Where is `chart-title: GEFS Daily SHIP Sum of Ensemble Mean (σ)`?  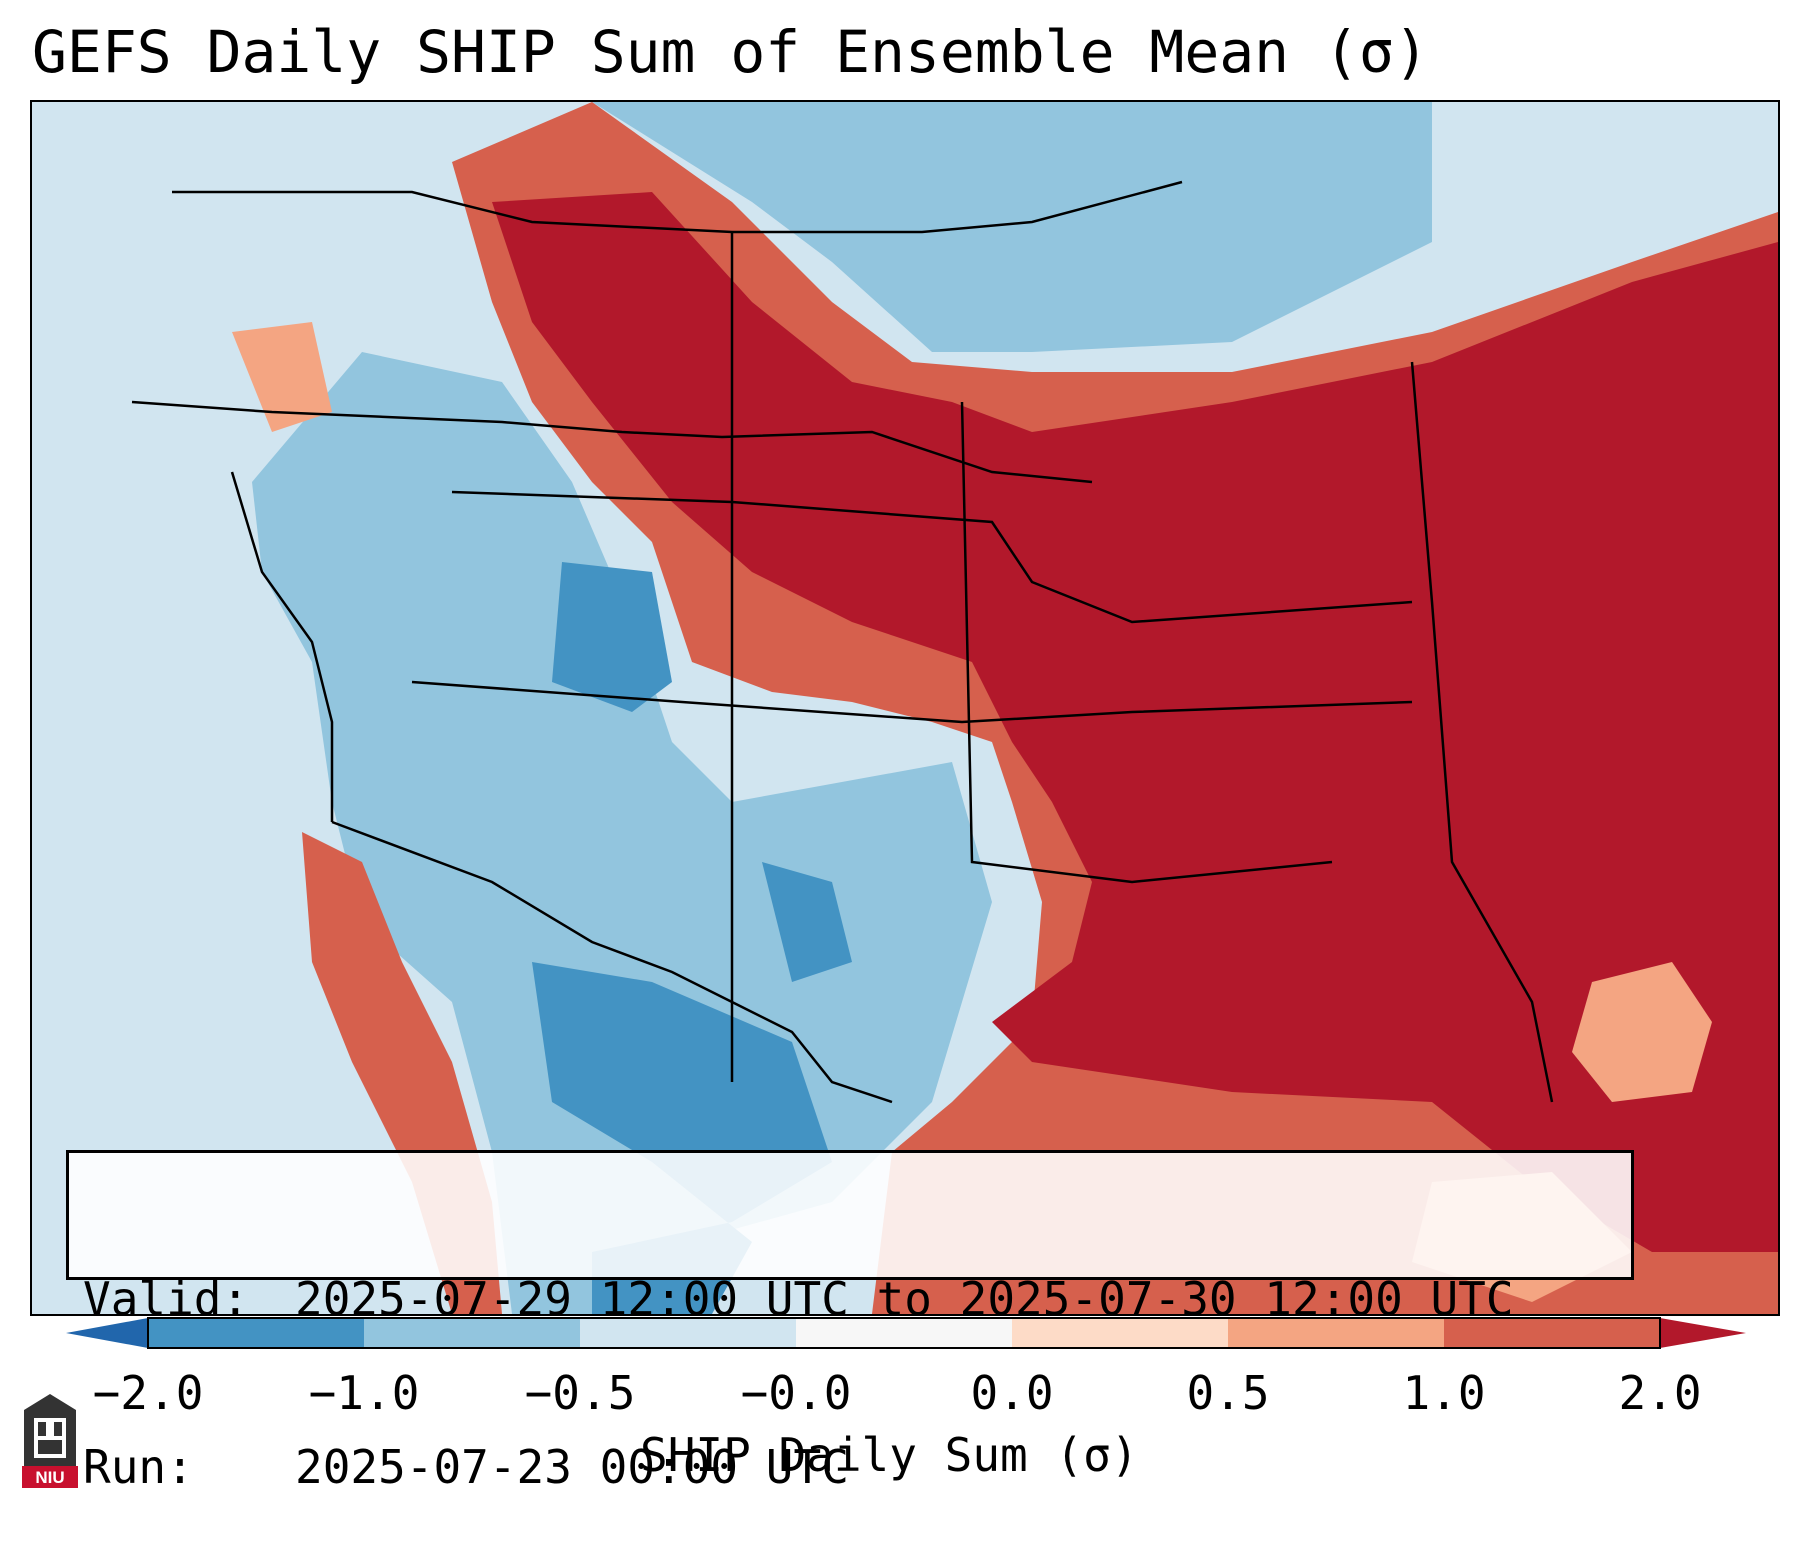 chart-title: GEFS Daily SHIP Sum of Ensemble Mean (σ) is located at coordinates (730, 52).